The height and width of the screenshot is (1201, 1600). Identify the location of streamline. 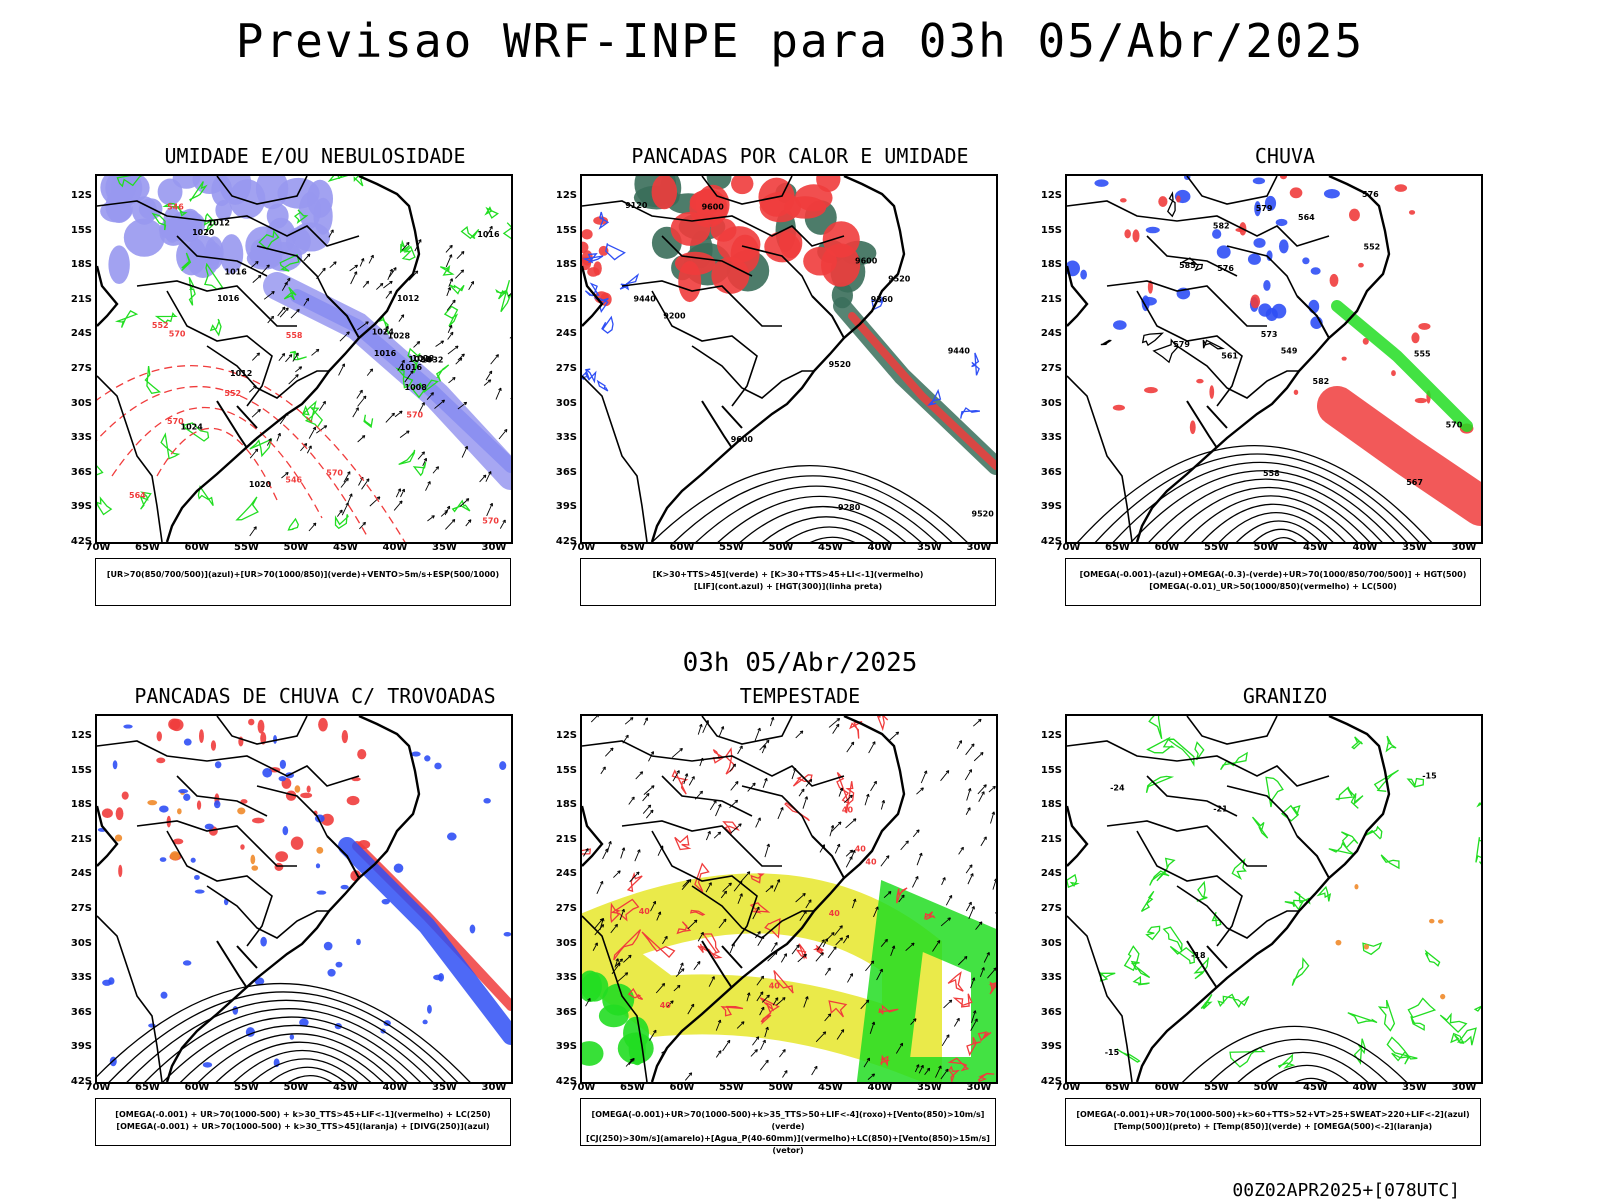
(317, 1074).